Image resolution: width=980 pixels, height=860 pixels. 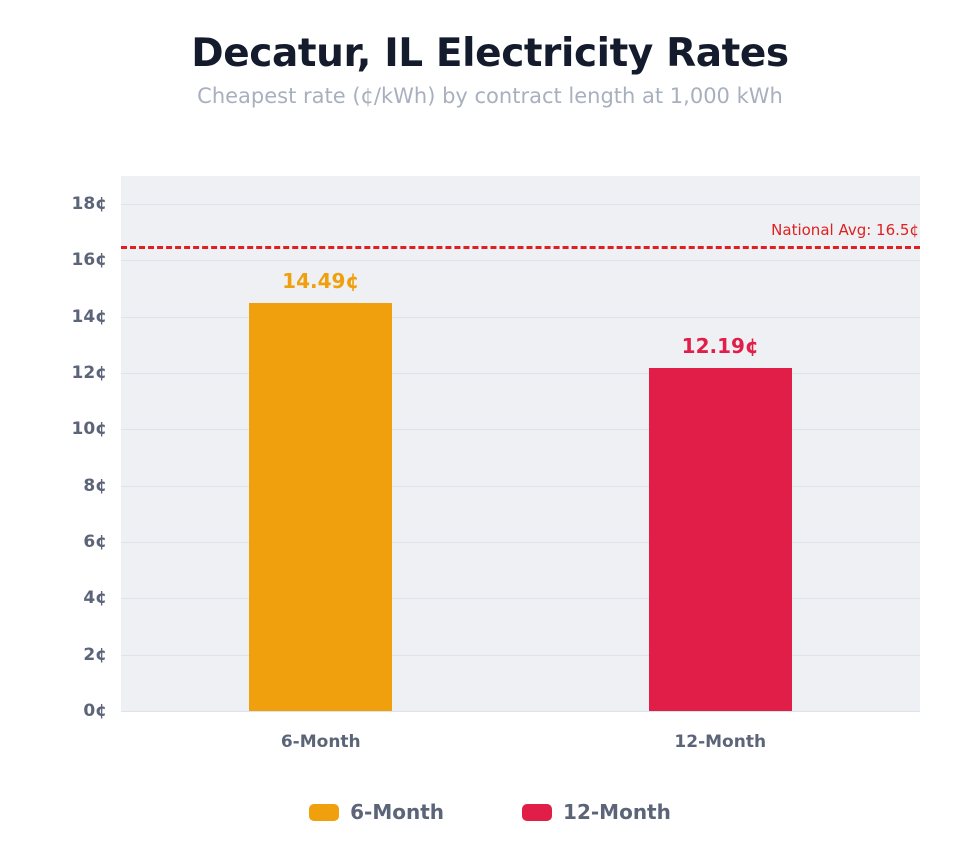 What do you see at coordinates (89, 429) in the screenshot?
I see `y-axis-tick-label: 10¢` at bounding box center [89, 429].